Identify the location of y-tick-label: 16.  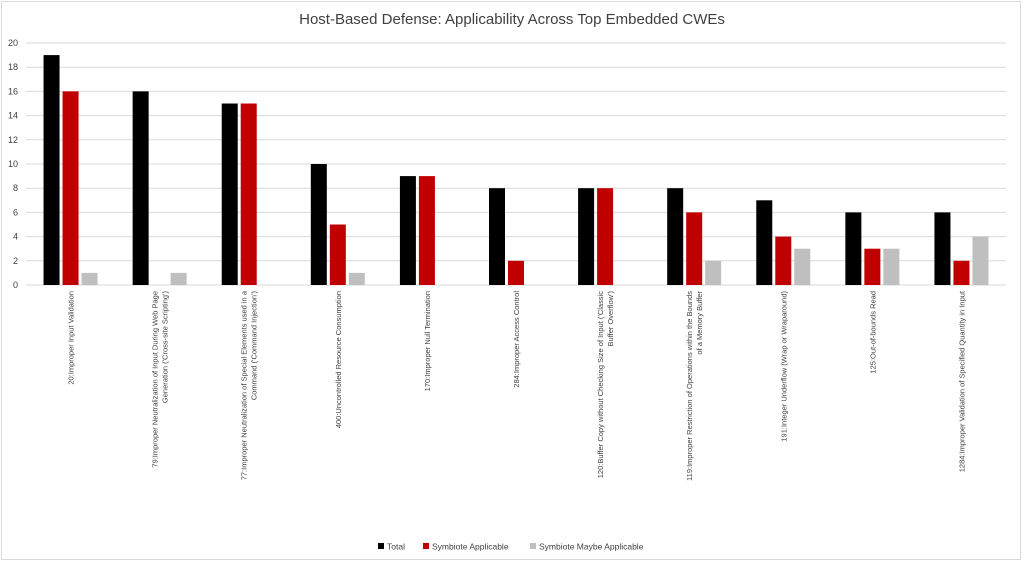
(13, 91).